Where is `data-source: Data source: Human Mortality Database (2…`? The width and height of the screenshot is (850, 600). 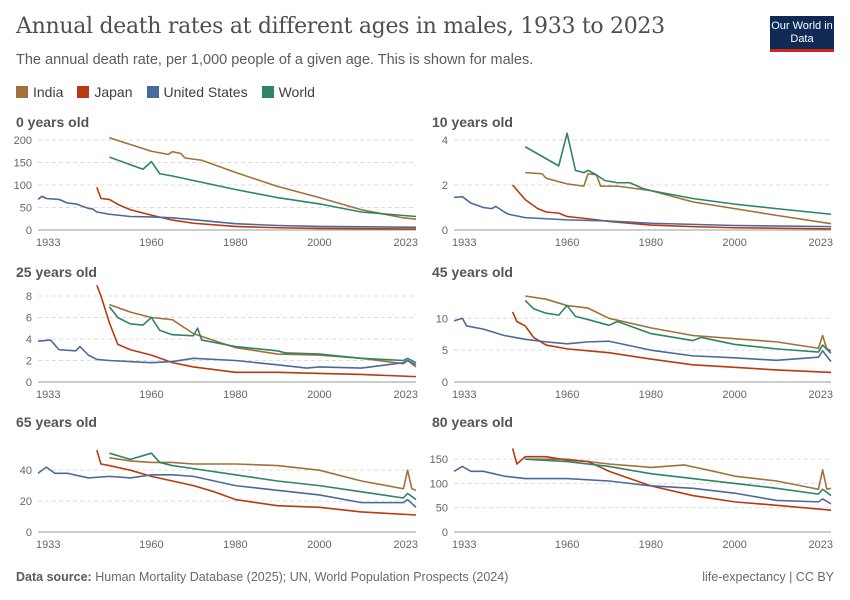 data-source: Data source: Human Mortality Database (2… is located at coordinates (262, 577).